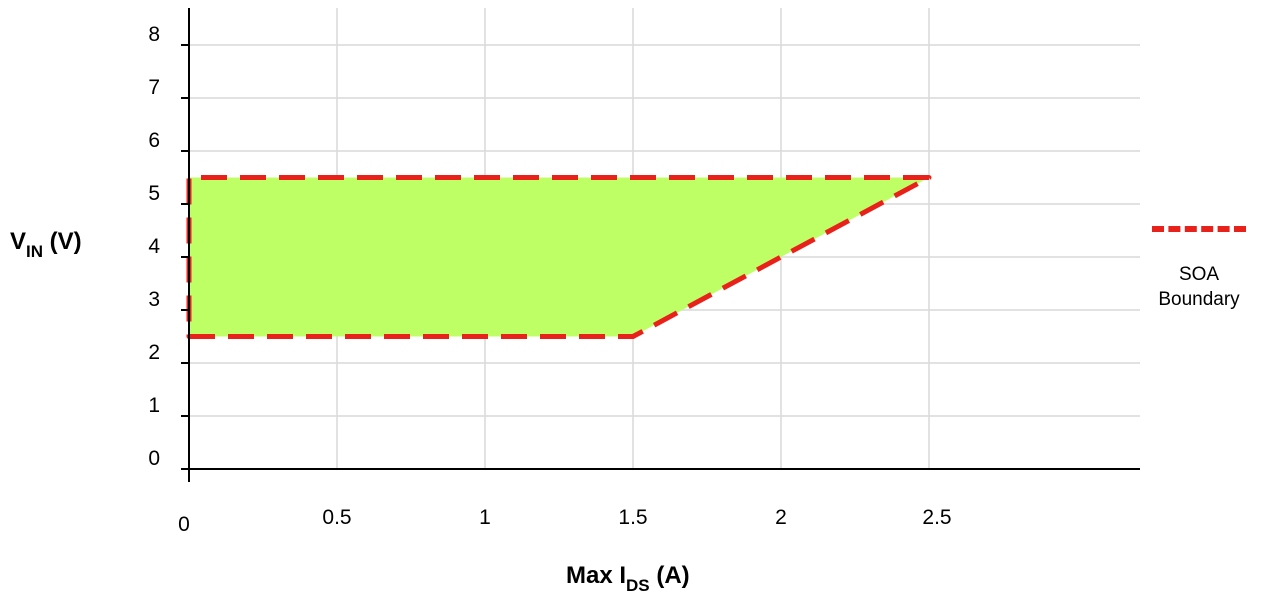 This screenshot has width=1264, height=599. I want to click on x-tick-label: 1.5, so click(632, 517).